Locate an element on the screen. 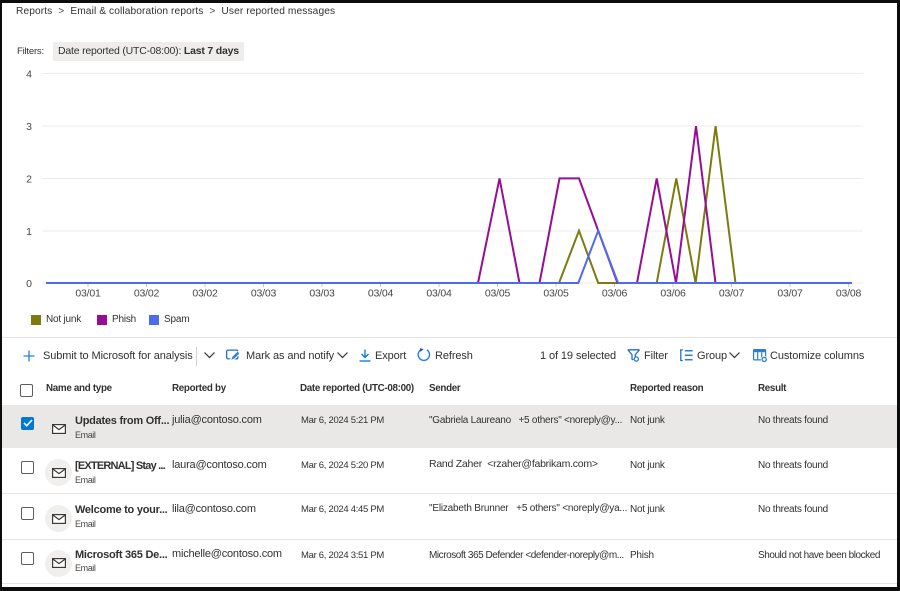 The height and width of the screenshot is (591, 900). svg-text: 1 is located at coordinates (29, 232).